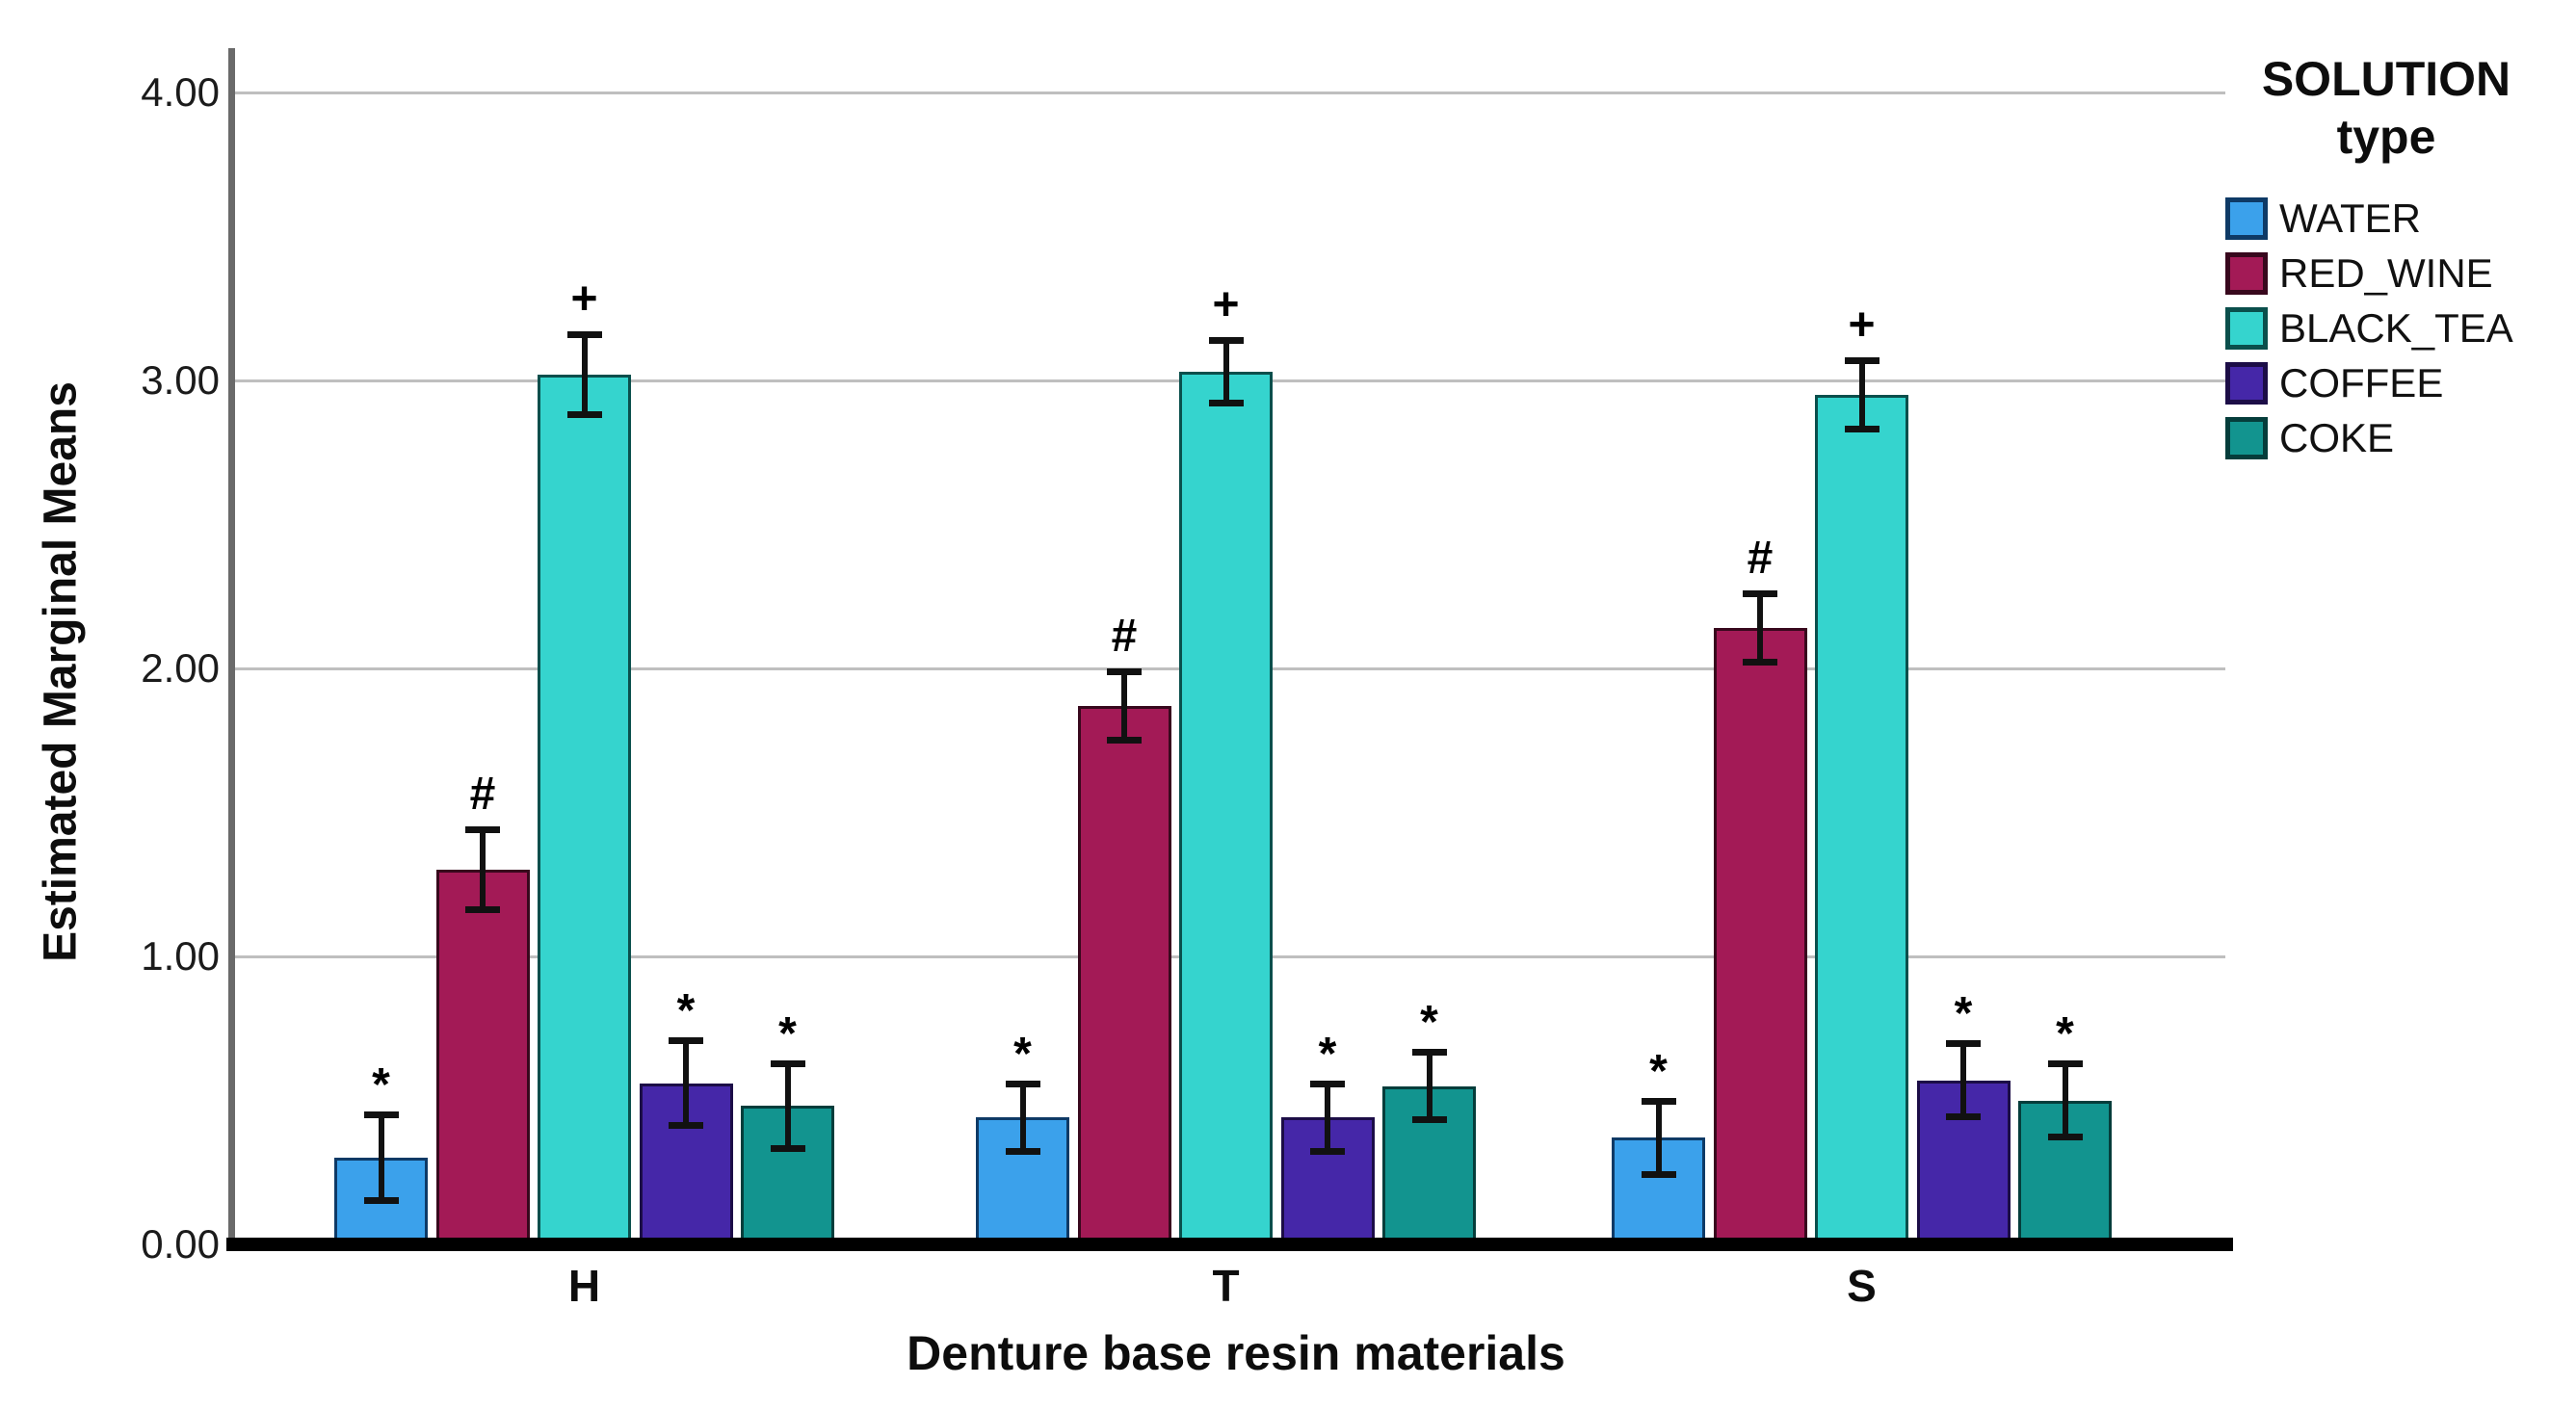 The width and height of the screenshot is (2576, 1411). What do you see at coordinates (381, 1085) in the screenshot?
I see `sig-marker-WATER-H: *` at bounding box center [381, 1085].